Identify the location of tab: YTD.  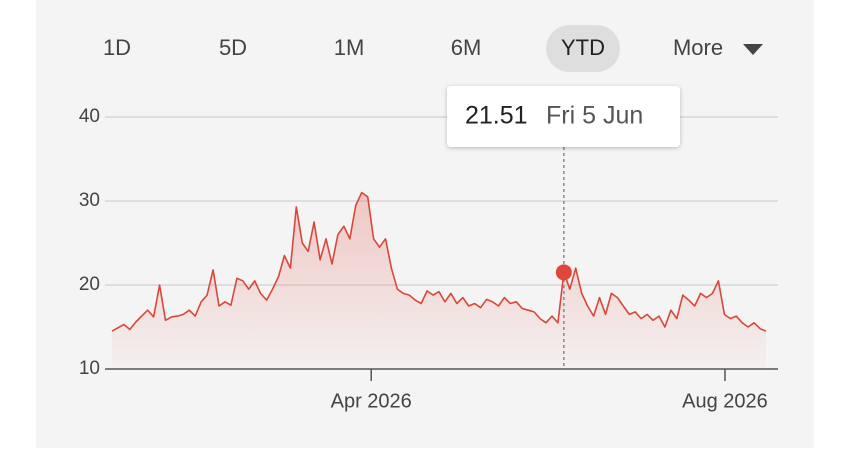
(583, 47).